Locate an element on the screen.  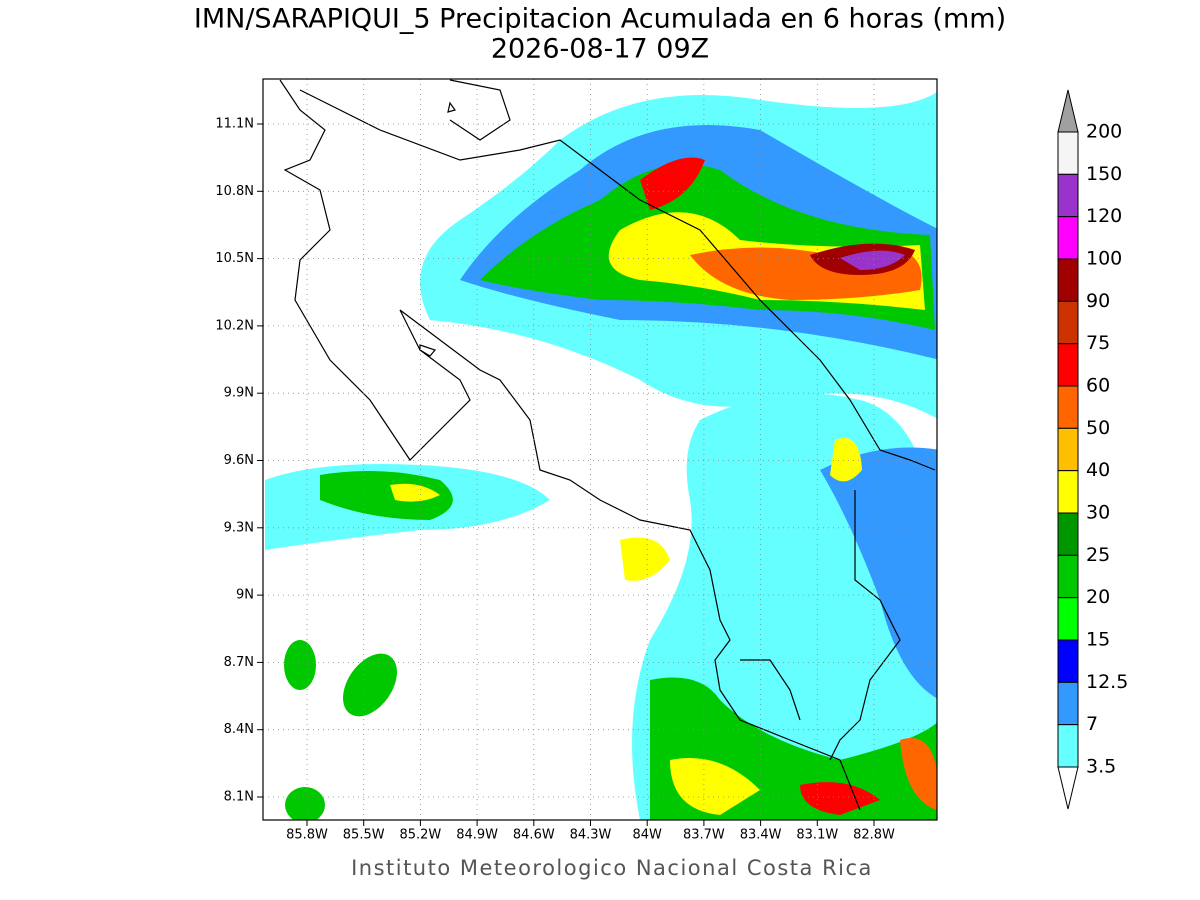
lon-label: 85.2W is located at coordinates (420, 835).